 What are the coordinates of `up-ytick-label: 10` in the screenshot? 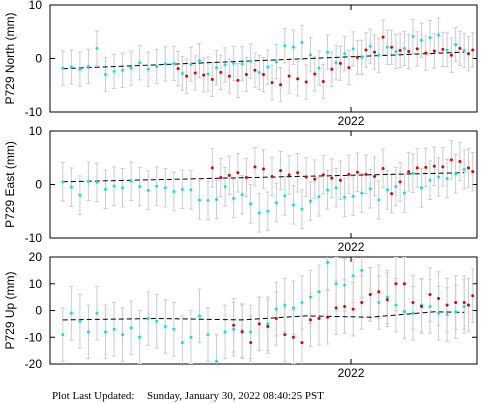 It's located at (36, 284).